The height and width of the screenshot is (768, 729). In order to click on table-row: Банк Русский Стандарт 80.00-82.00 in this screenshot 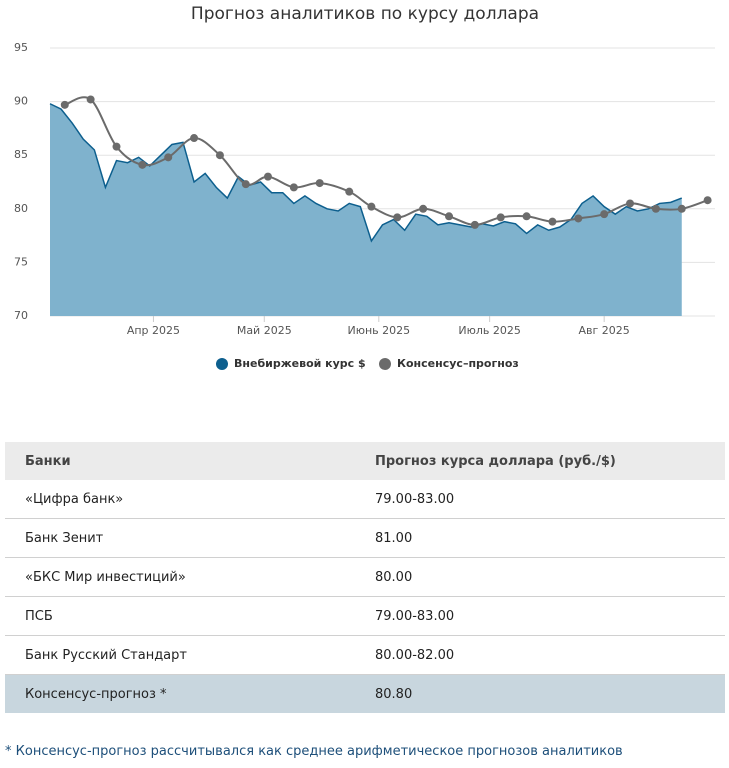, I will do `click(365, 655)`.